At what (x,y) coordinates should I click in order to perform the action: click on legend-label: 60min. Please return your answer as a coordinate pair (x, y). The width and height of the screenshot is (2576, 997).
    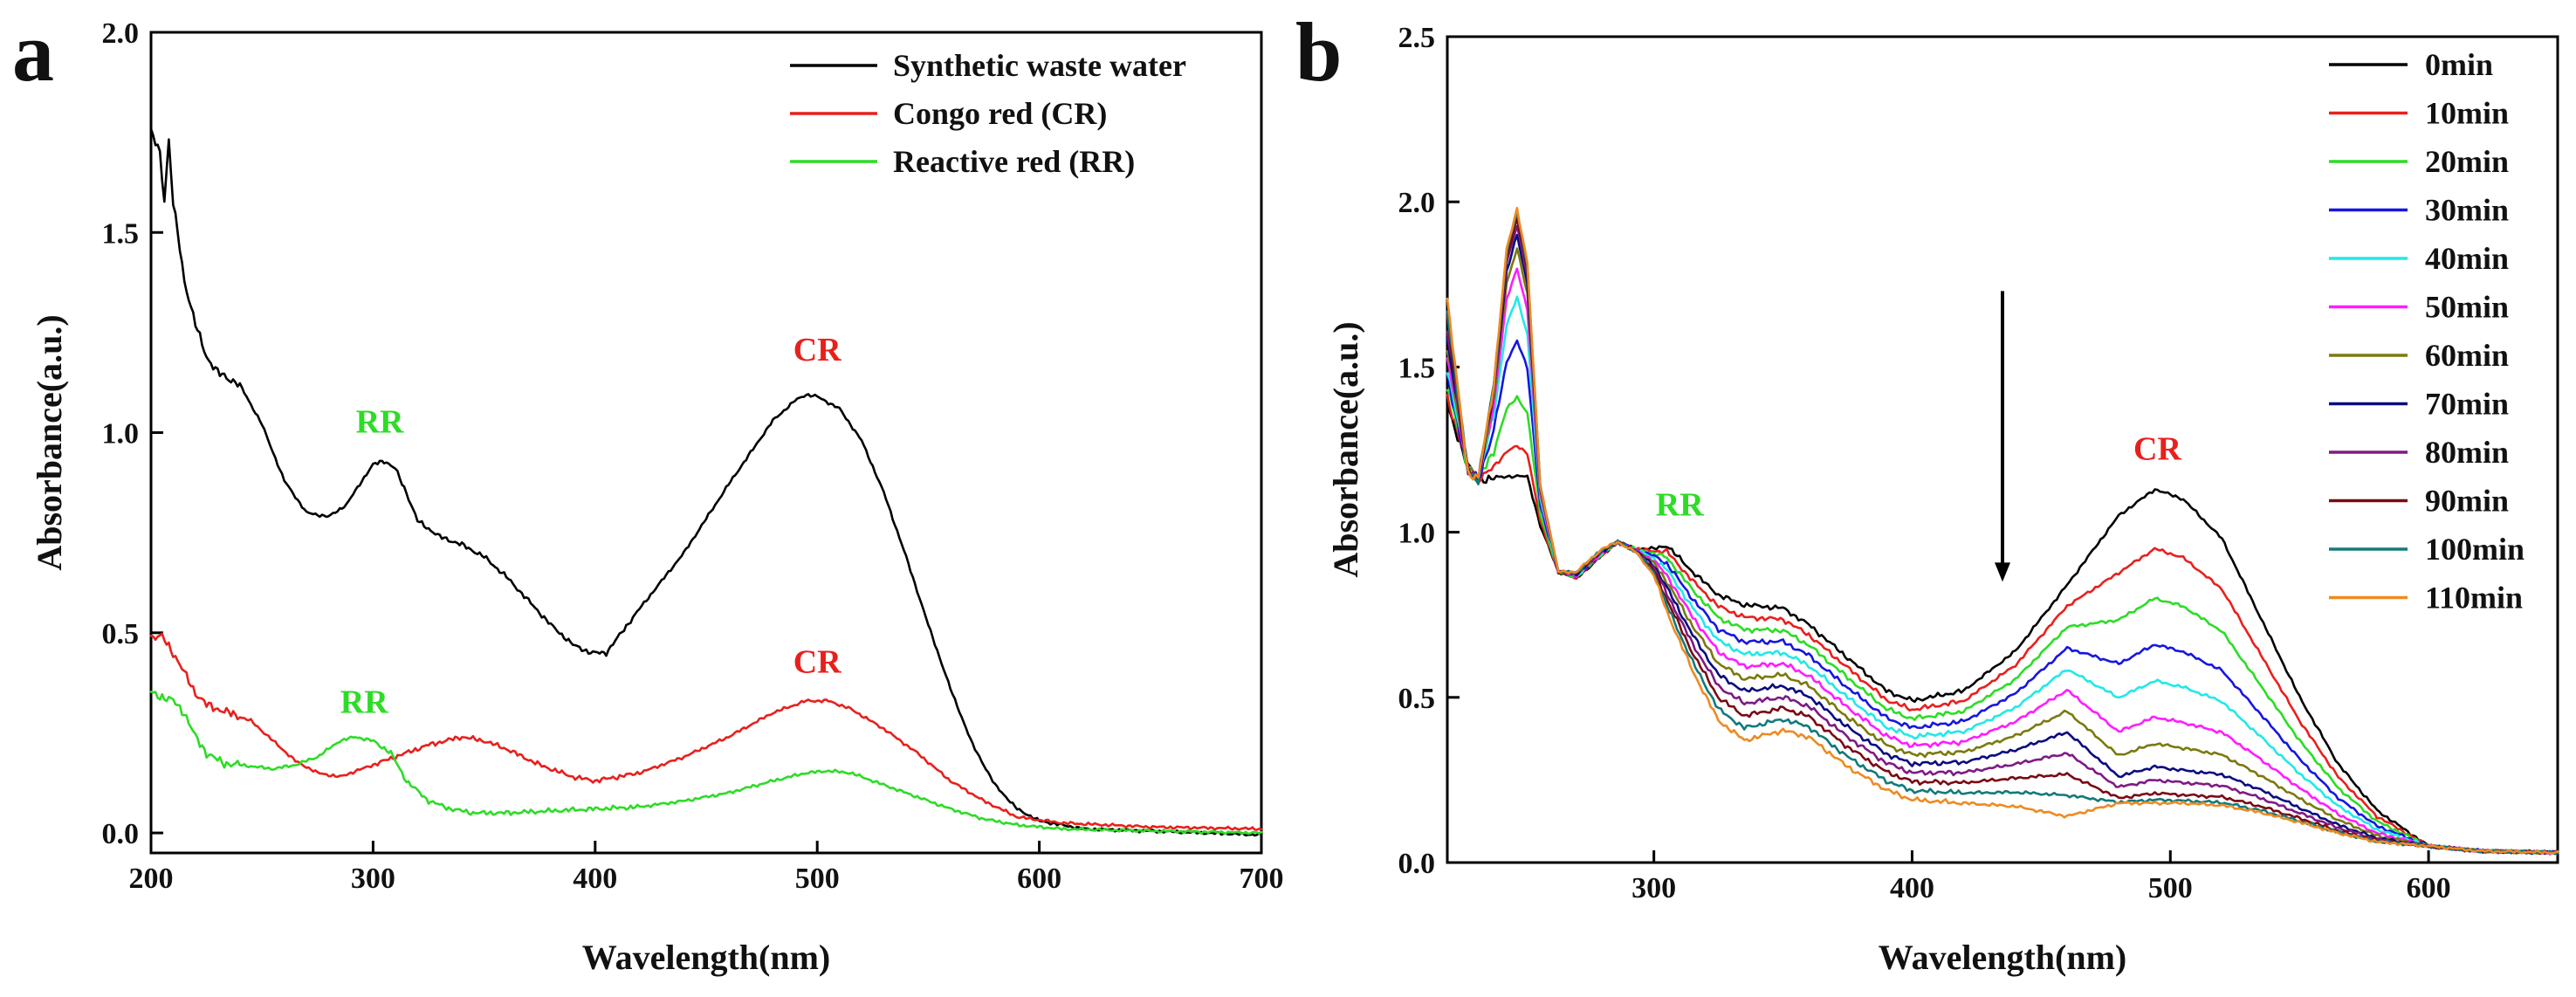
    Looking at the image, I should click on (2467, 355).